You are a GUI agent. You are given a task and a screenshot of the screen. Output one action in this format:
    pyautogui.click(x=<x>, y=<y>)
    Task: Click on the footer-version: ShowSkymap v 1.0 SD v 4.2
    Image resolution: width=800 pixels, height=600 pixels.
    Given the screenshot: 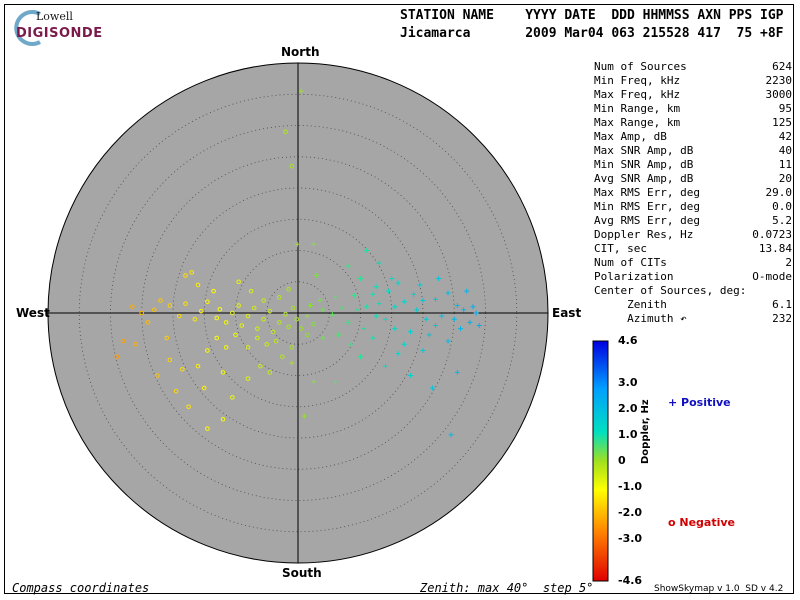 What is the action you would take?
    pyautogui.click(x=719, y=589)
    